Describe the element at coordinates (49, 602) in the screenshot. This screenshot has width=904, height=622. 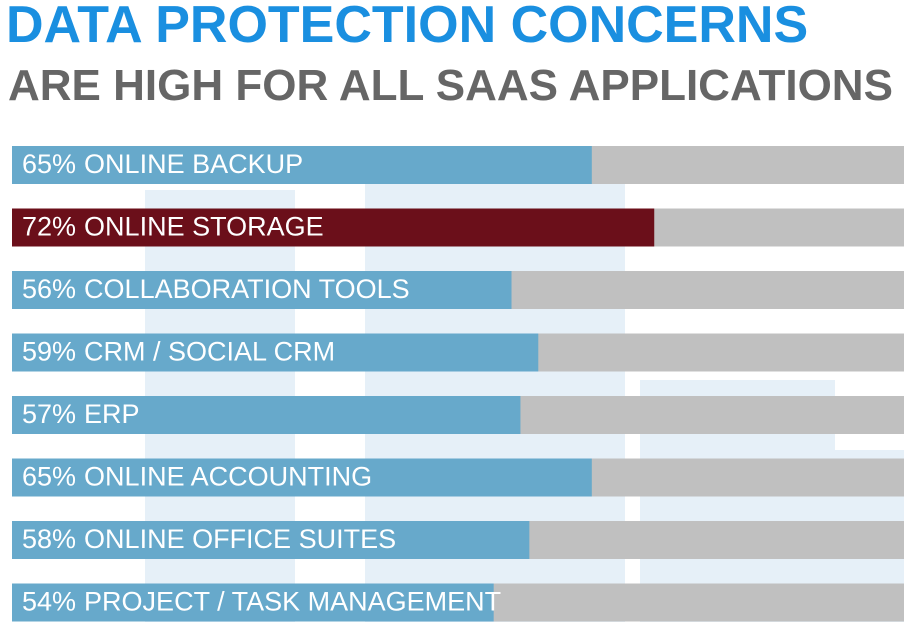
I see `value-label: 54%` at that location.